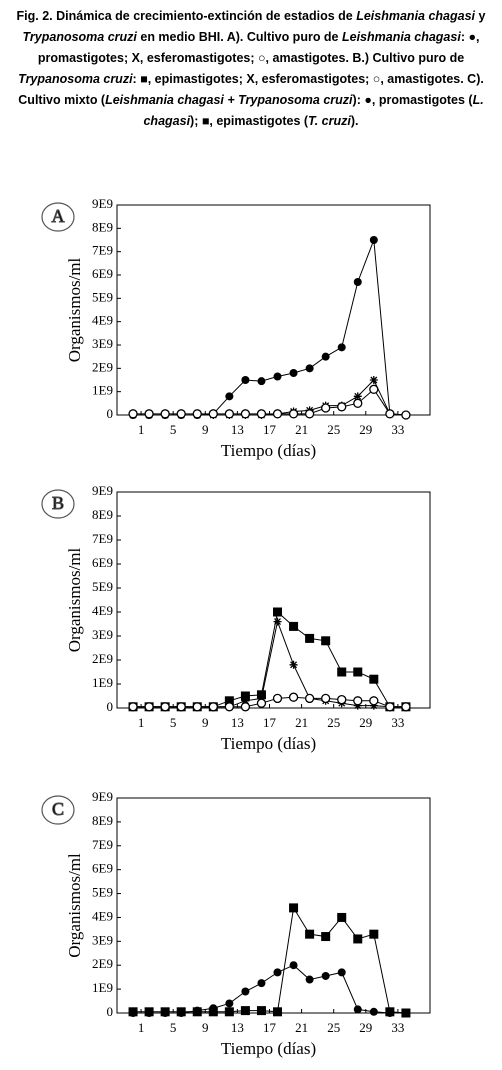  I want to click on caption-text: ); ■, epimastigotes (, so click(249, 121).